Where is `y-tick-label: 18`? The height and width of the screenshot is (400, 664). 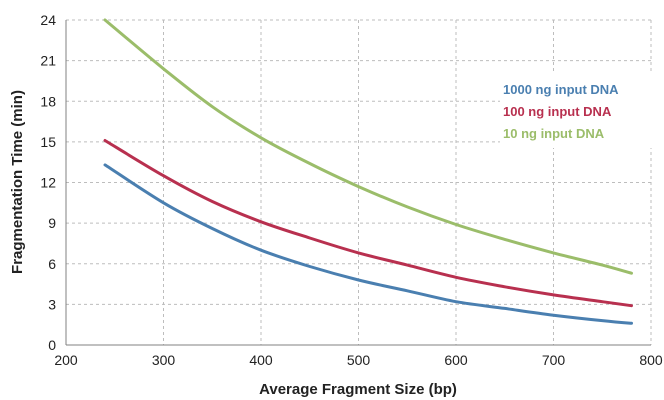 y-tick-label: 18 is located at coordinates (48, 101).